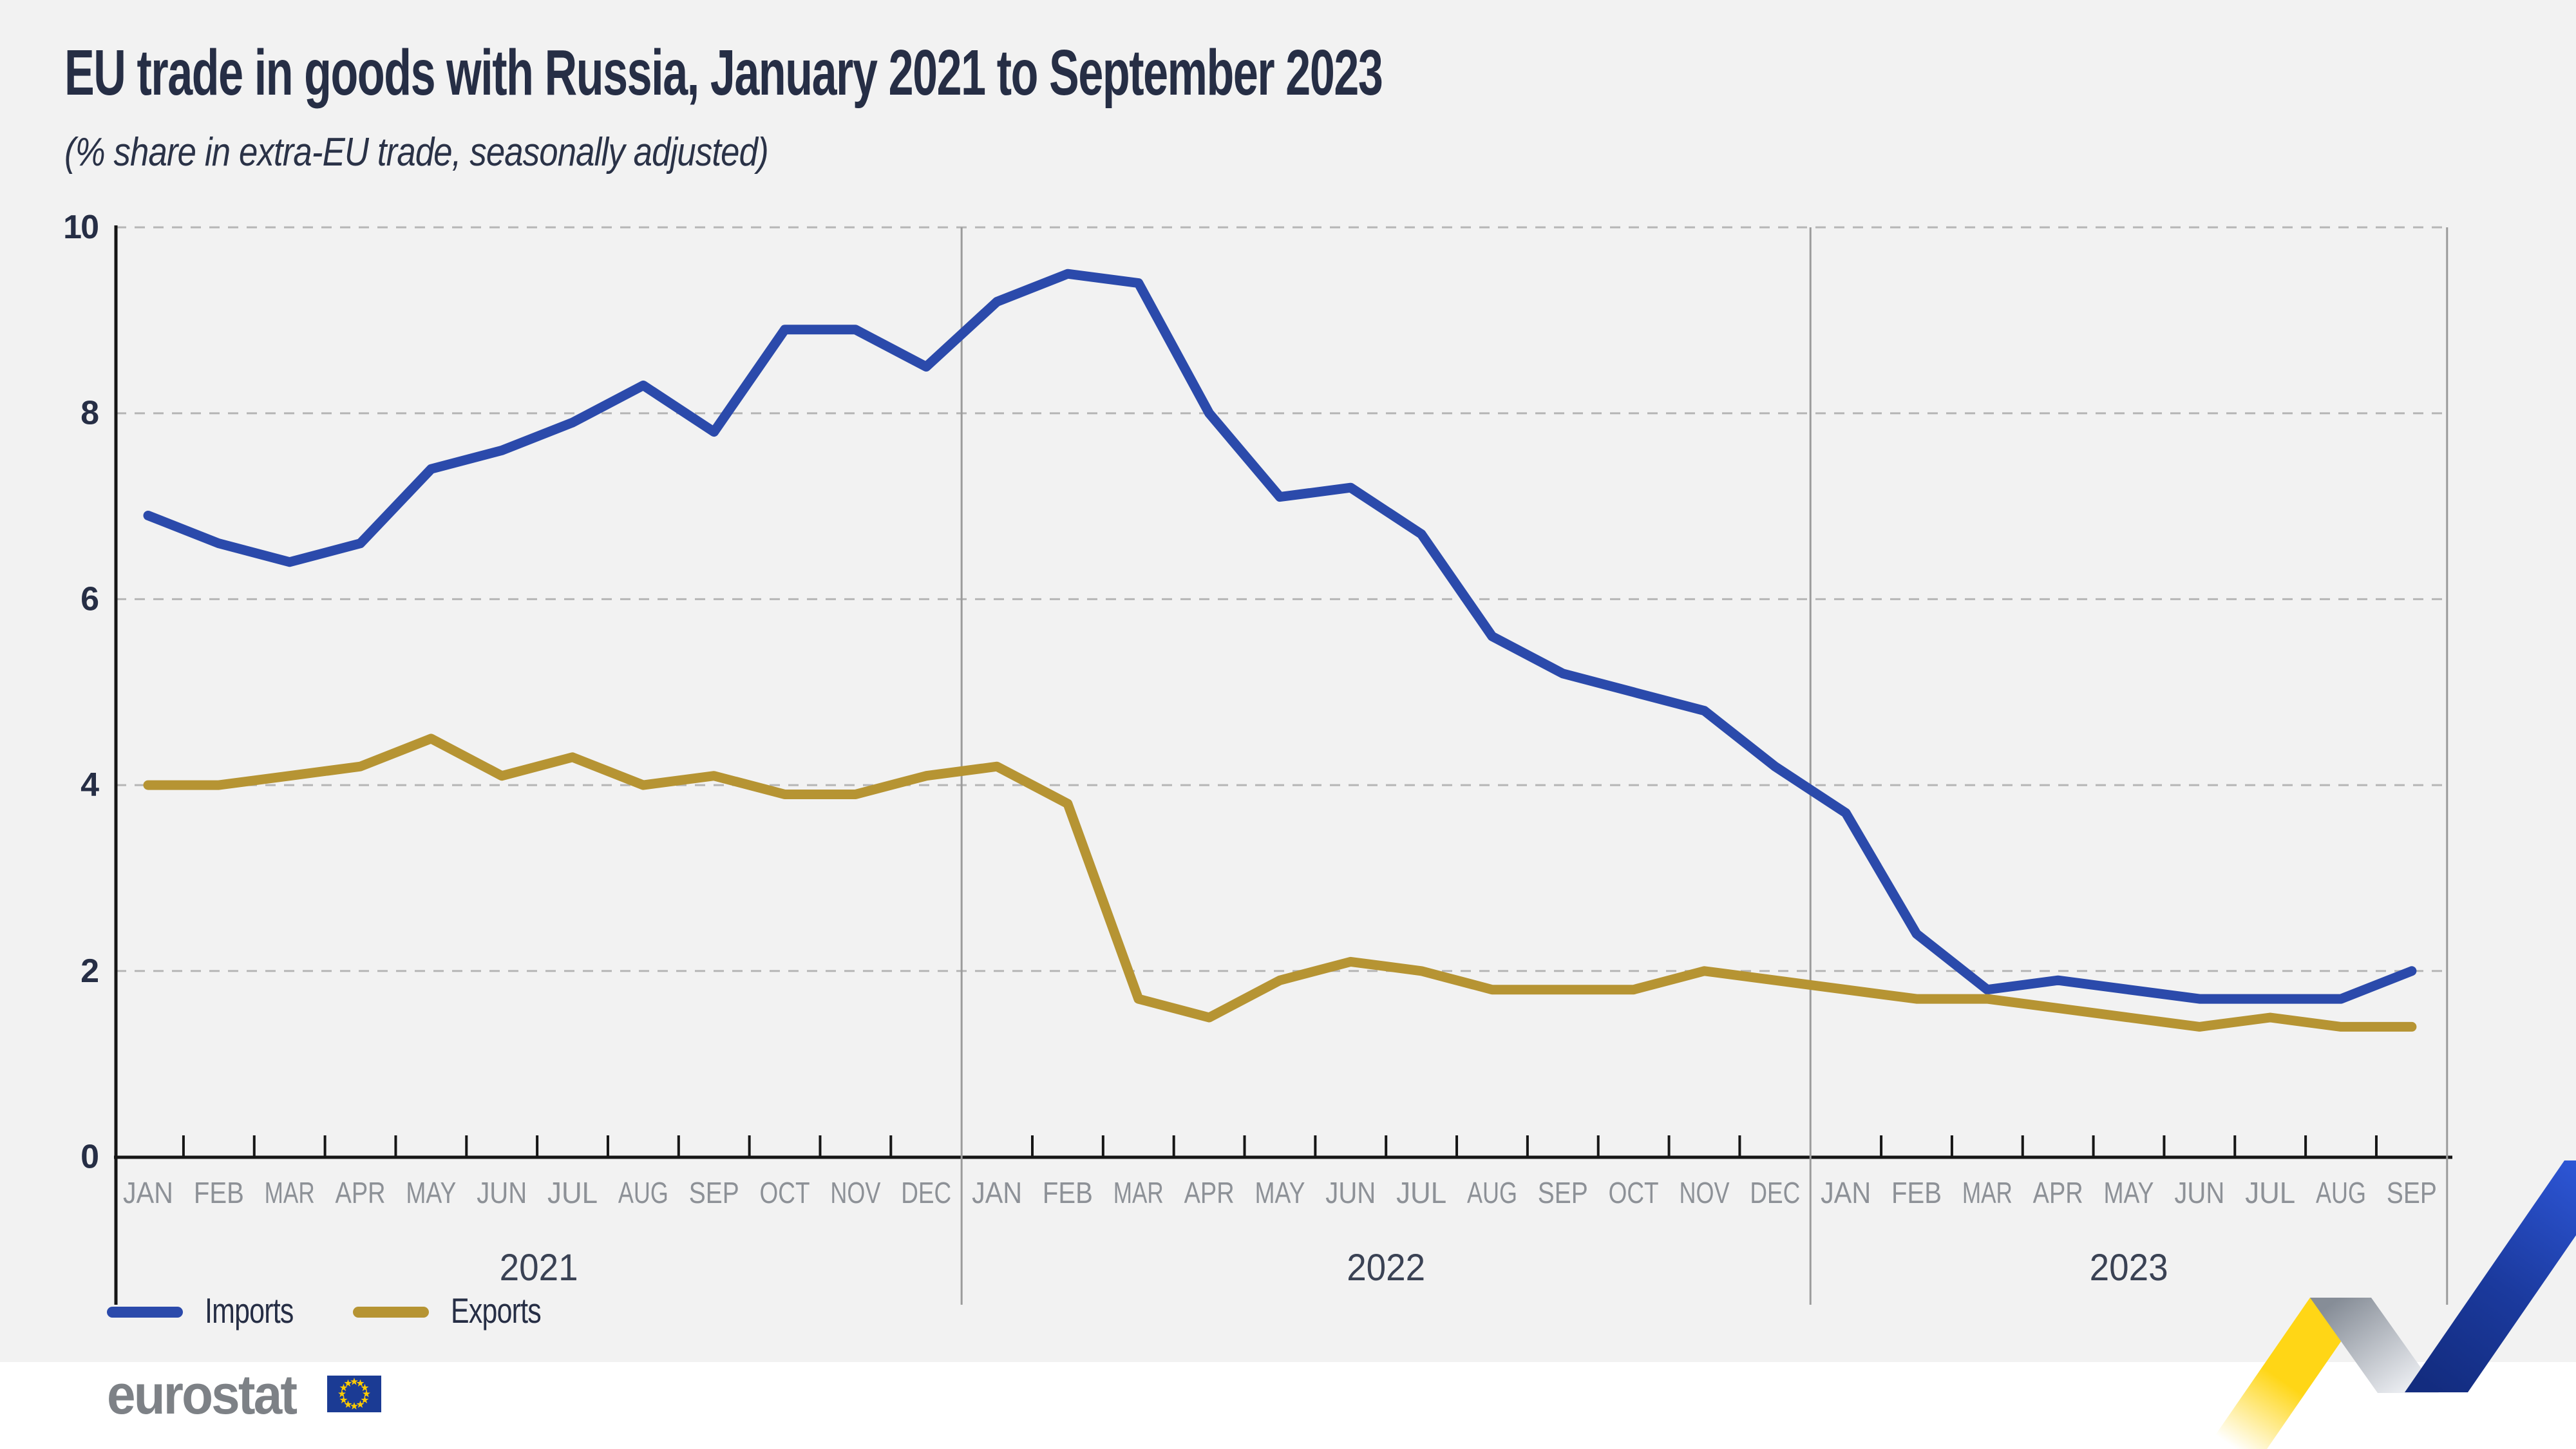  What do you see at coordinates (249, 1311) in the screenshot?
I see `imports-legend-label: Imports` at bounding box center [249, 1311].